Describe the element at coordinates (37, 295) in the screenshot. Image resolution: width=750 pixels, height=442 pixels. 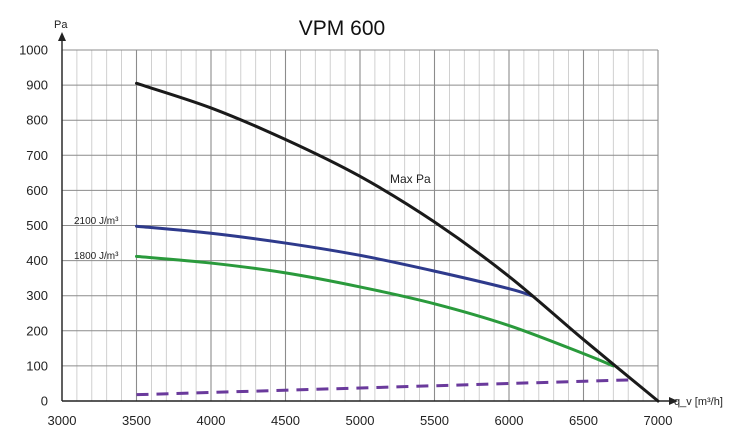
I see `y-tick-label: 300` at that location.